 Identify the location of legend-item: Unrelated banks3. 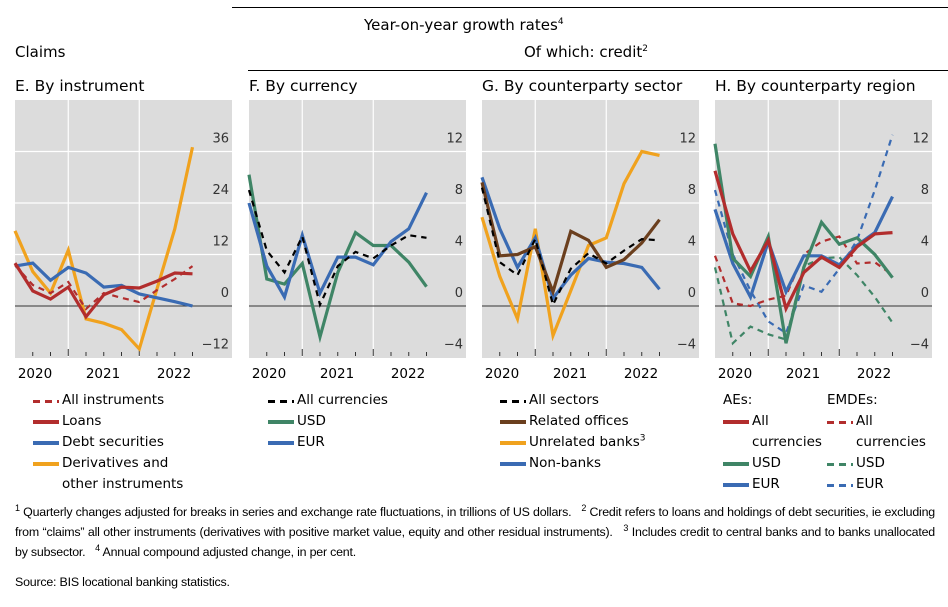
(600, 442).